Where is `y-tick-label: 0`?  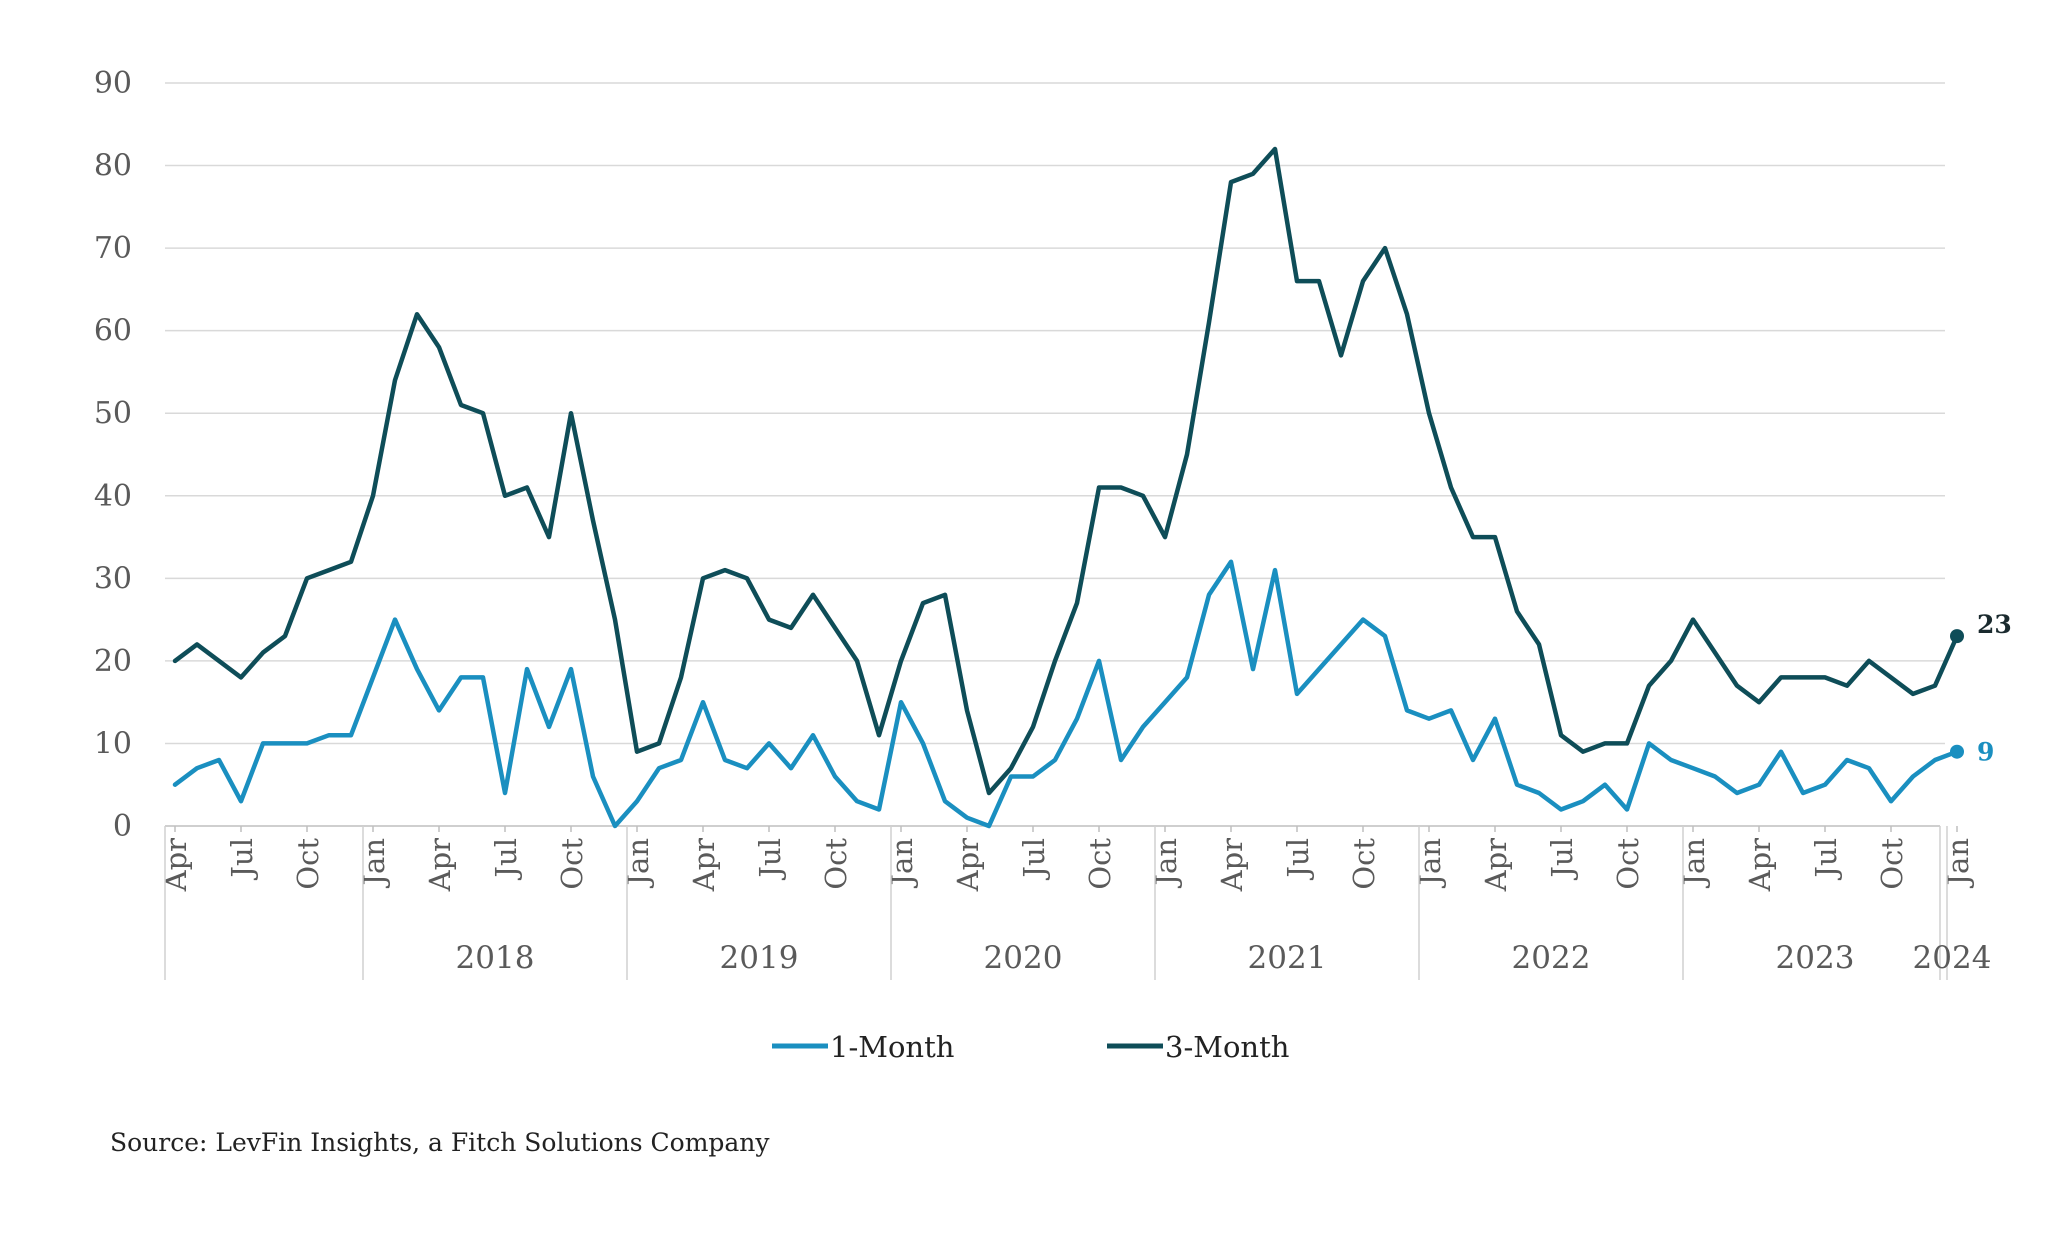 y-tick-label: 0 is located at coordinates (122, 826).